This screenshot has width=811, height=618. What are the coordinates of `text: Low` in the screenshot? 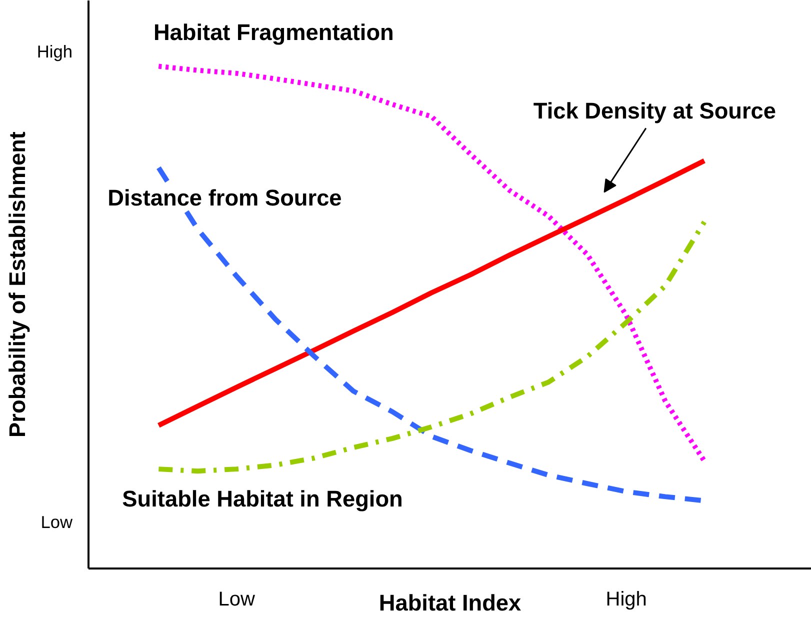 It's located at (56, 522).